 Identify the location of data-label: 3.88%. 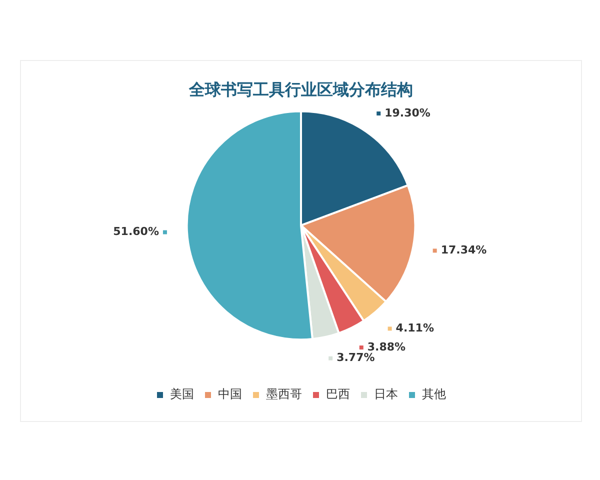
(386, 347).